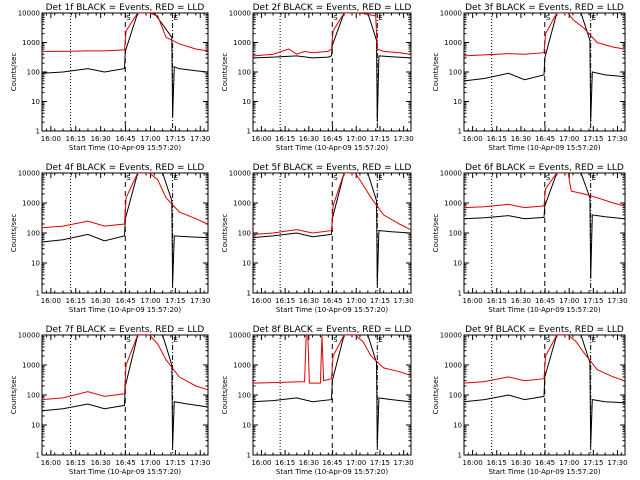  I want to click on panel-title: Det 4f BLACK = Events, RED = LLD, so click(125, 168).